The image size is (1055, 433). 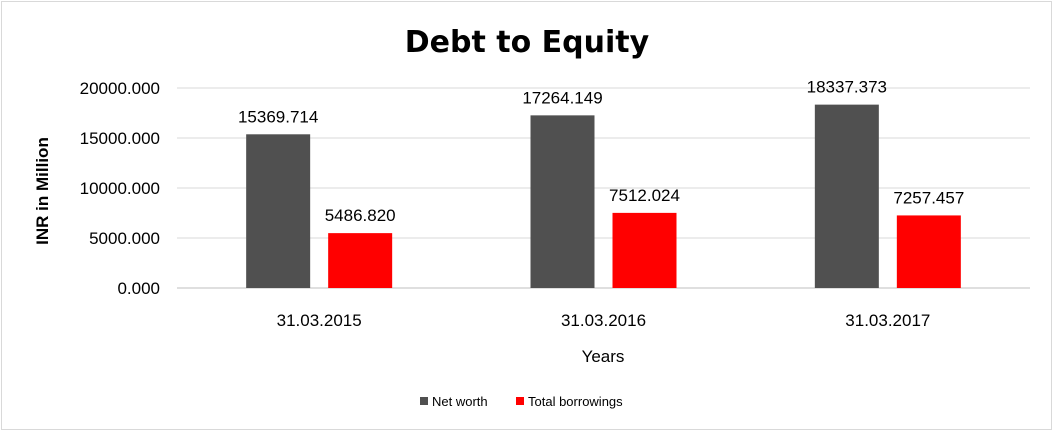 I want to click on x-tick-label: 31.03.2016, so click(x=603, y=320).